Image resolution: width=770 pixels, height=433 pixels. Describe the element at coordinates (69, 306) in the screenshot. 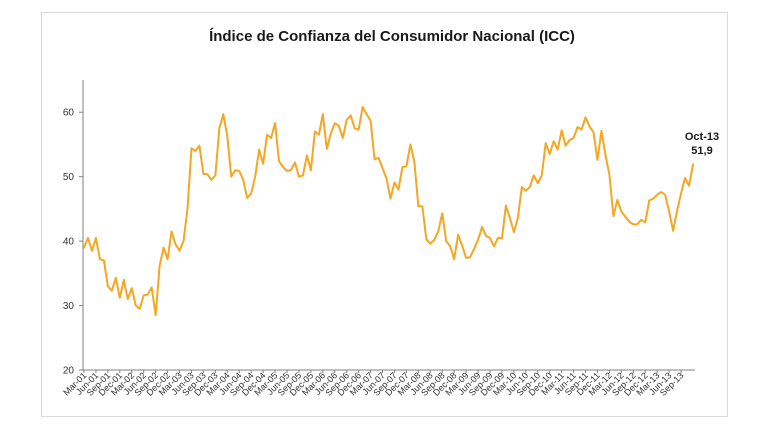

I see `y-tick-label: 30` at that location.